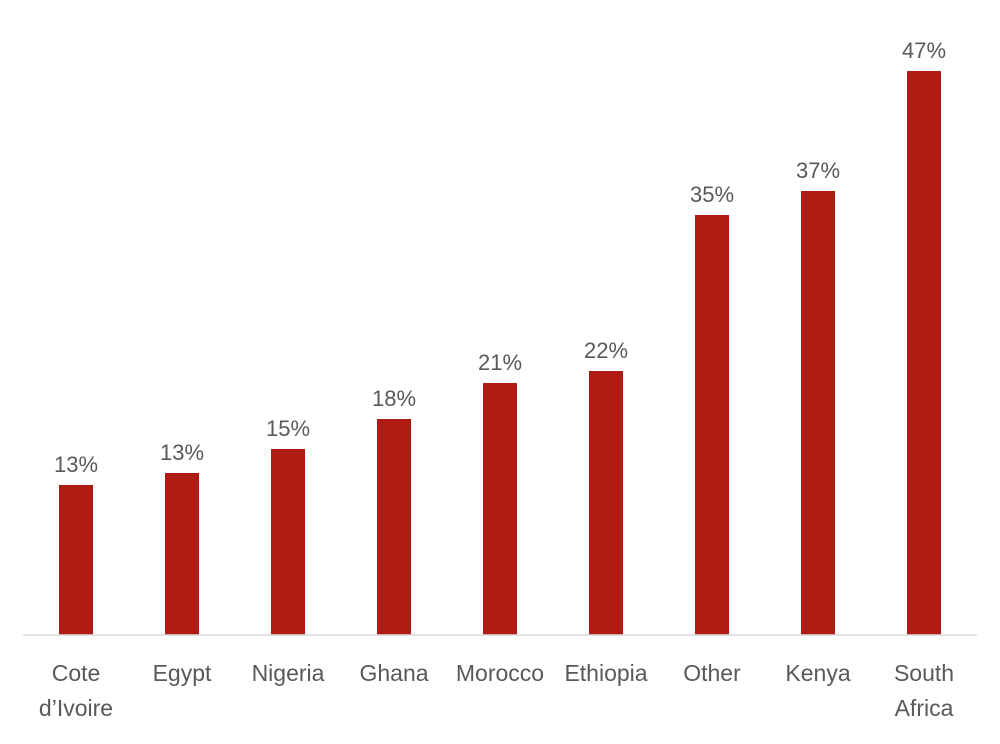 The width and height of the screenshot is (1000, 744). Describe the element at coordinates (500, 673) in the screenshot. I see `category-label: Morocco` at that location.